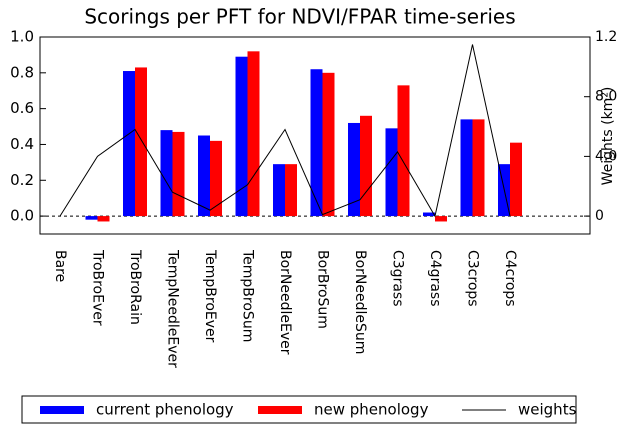  What do you see at coordinates (248, 295) in the screenshot?
I see `x-tick-label: TempBroSum` at bounding box center [248, 295].